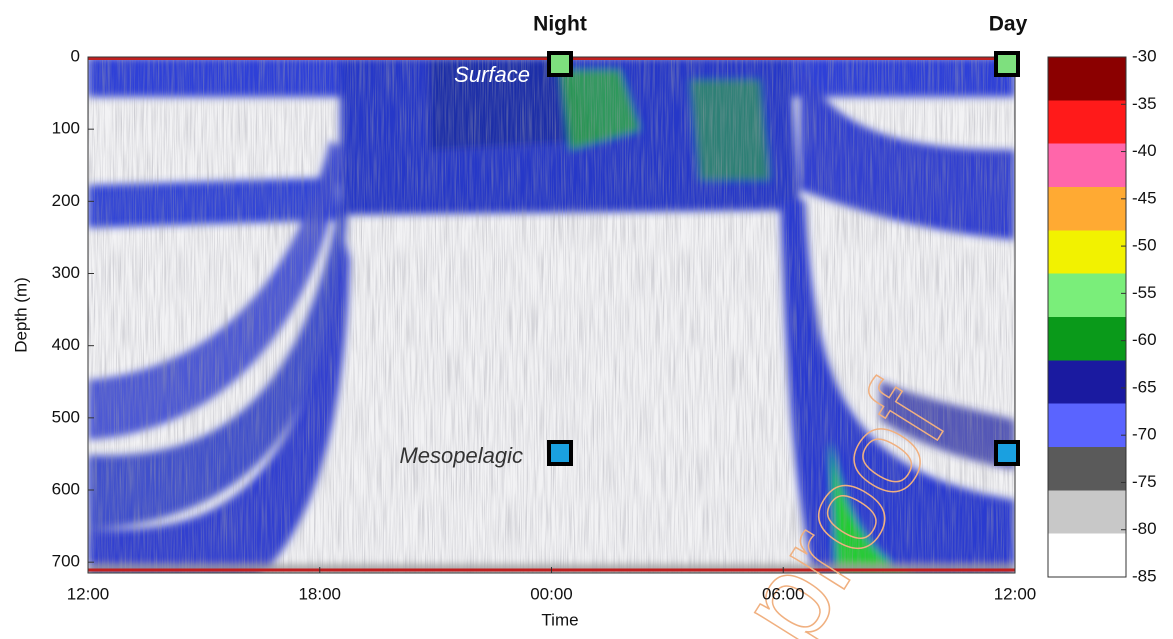 The height and width of the screenshot is (639, 1173). What do you see at coordinates (560, 64) in the screenshot?
I see `night-surface-marker` at bounding box center [560, 64].